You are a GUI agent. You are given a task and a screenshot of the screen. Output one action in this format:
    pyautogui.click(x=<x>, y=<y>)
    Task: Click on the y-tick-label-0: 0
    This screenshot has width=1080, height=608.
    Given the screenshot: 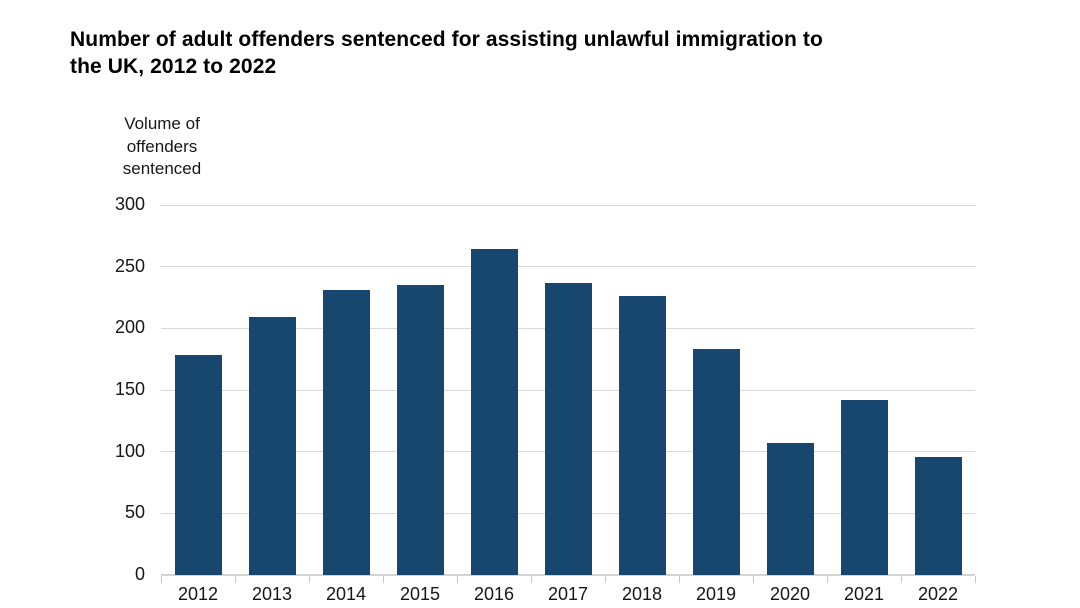 What is the action you would take?
    pyautogui.click(x=139, y=574)
    